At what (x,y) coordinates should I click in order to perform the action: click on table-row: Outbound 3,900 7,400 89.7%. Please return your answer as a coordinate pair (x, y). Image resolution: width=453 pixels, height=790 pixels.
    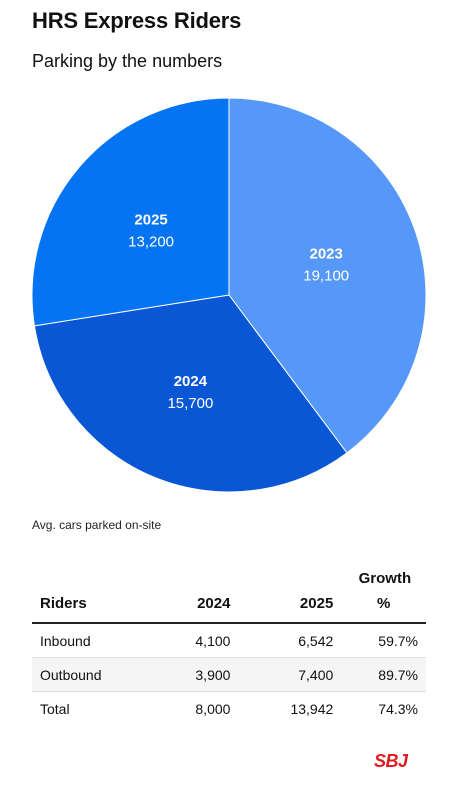
    Looking at the image, I should click on (229, 674).